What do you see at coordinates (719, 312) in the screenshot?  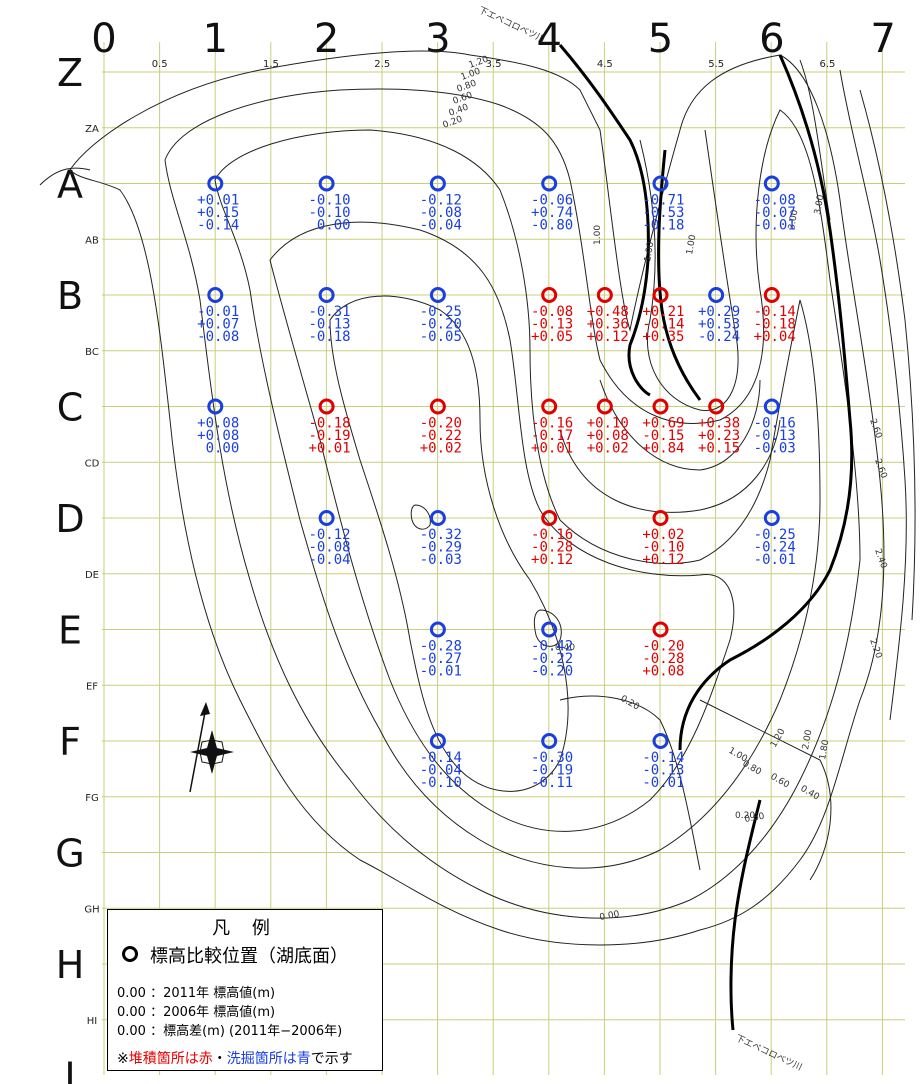 I see `elevation-value: +0.29` at bounding box center [719, 312].